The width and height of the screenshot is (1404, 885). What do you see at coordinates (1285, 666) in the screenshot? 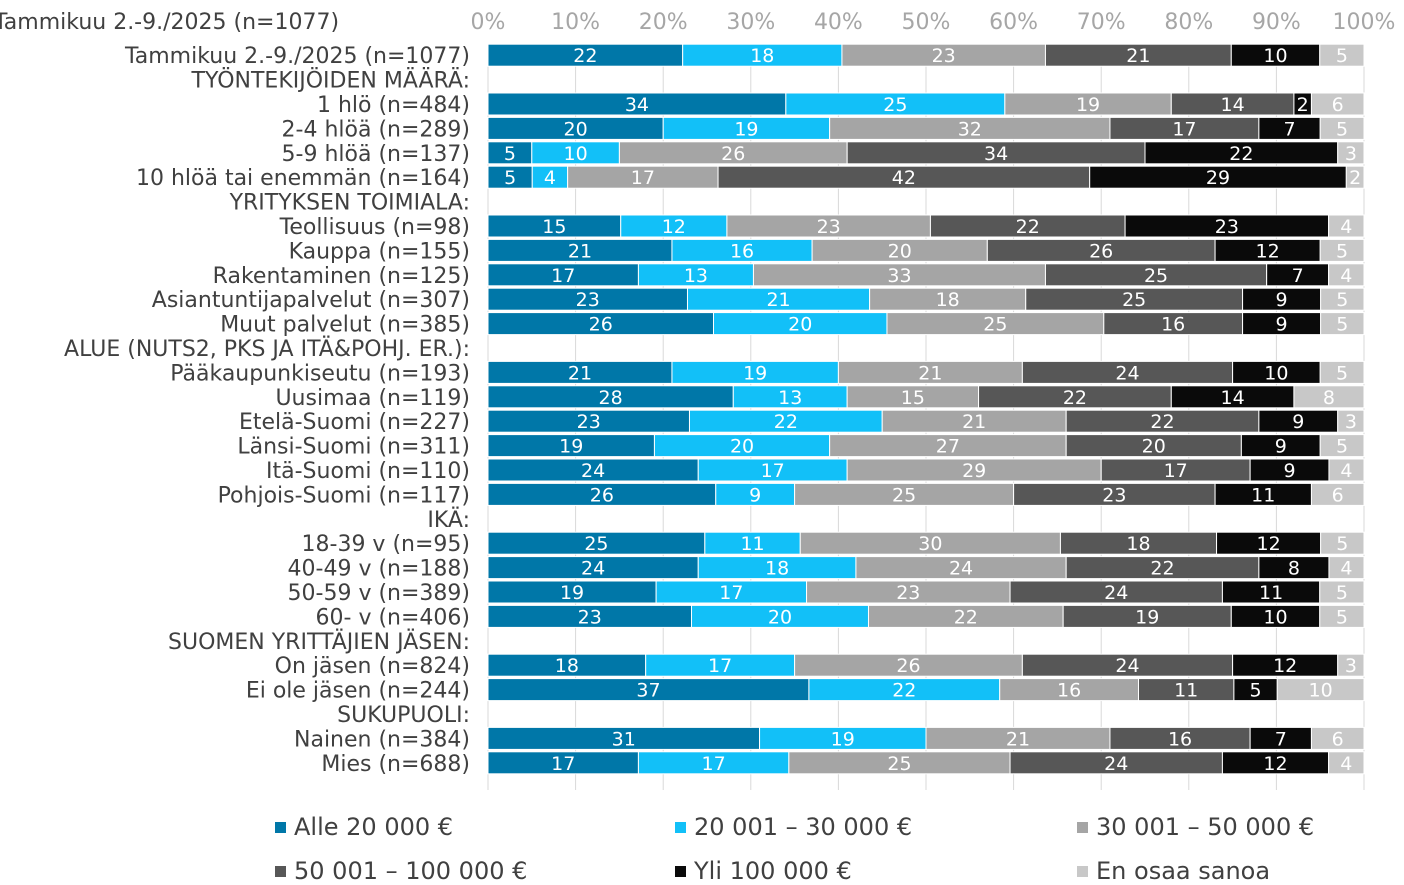
I see `data-label: 12` at bounding box center [1285, 666].